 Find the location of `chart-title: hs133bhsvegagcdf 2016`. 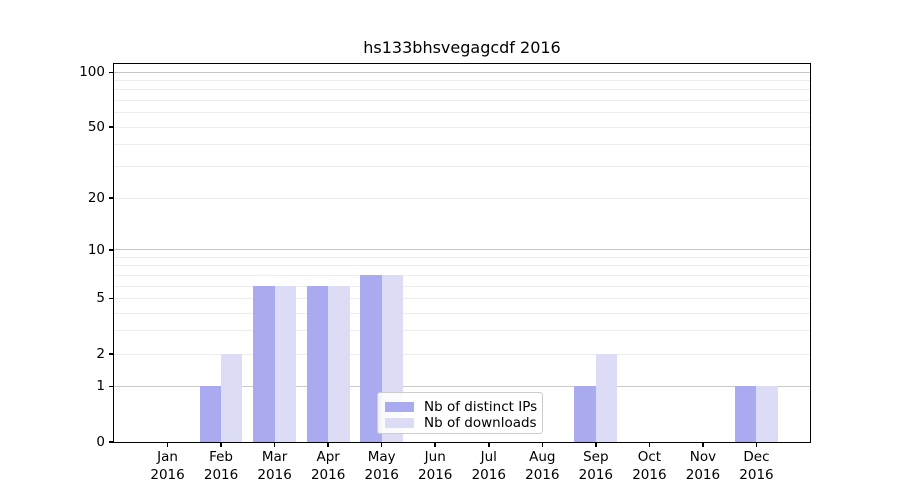

chart-title: hs133bhsvegagcdf 2016 is located at coordinates (462, 47).